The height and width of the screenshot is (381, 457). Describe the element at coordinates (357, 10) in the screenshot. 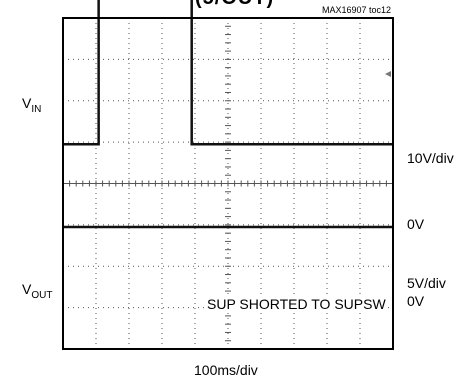

I see `toc-label: MAX16907 toc12` at that location.